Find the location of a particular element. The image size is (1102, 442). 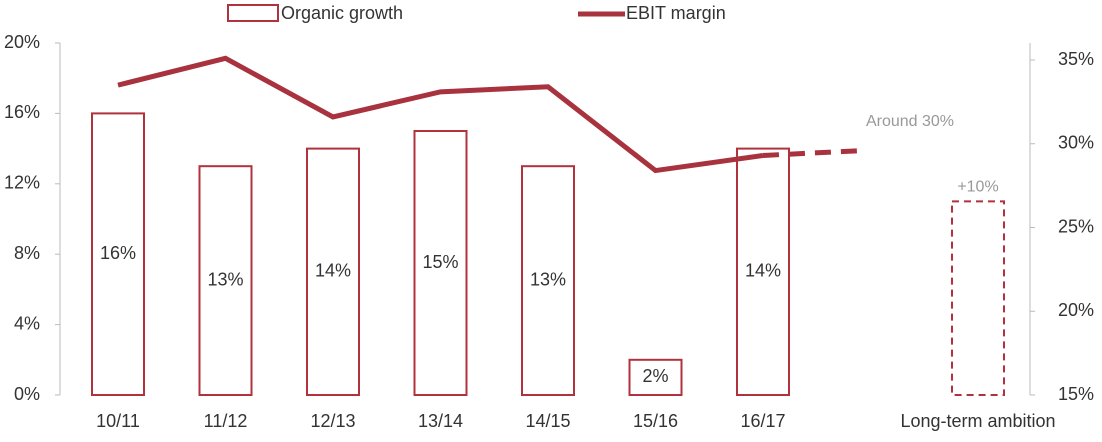

x-tick-label: 11/12 is located at coordinates (226, 421).